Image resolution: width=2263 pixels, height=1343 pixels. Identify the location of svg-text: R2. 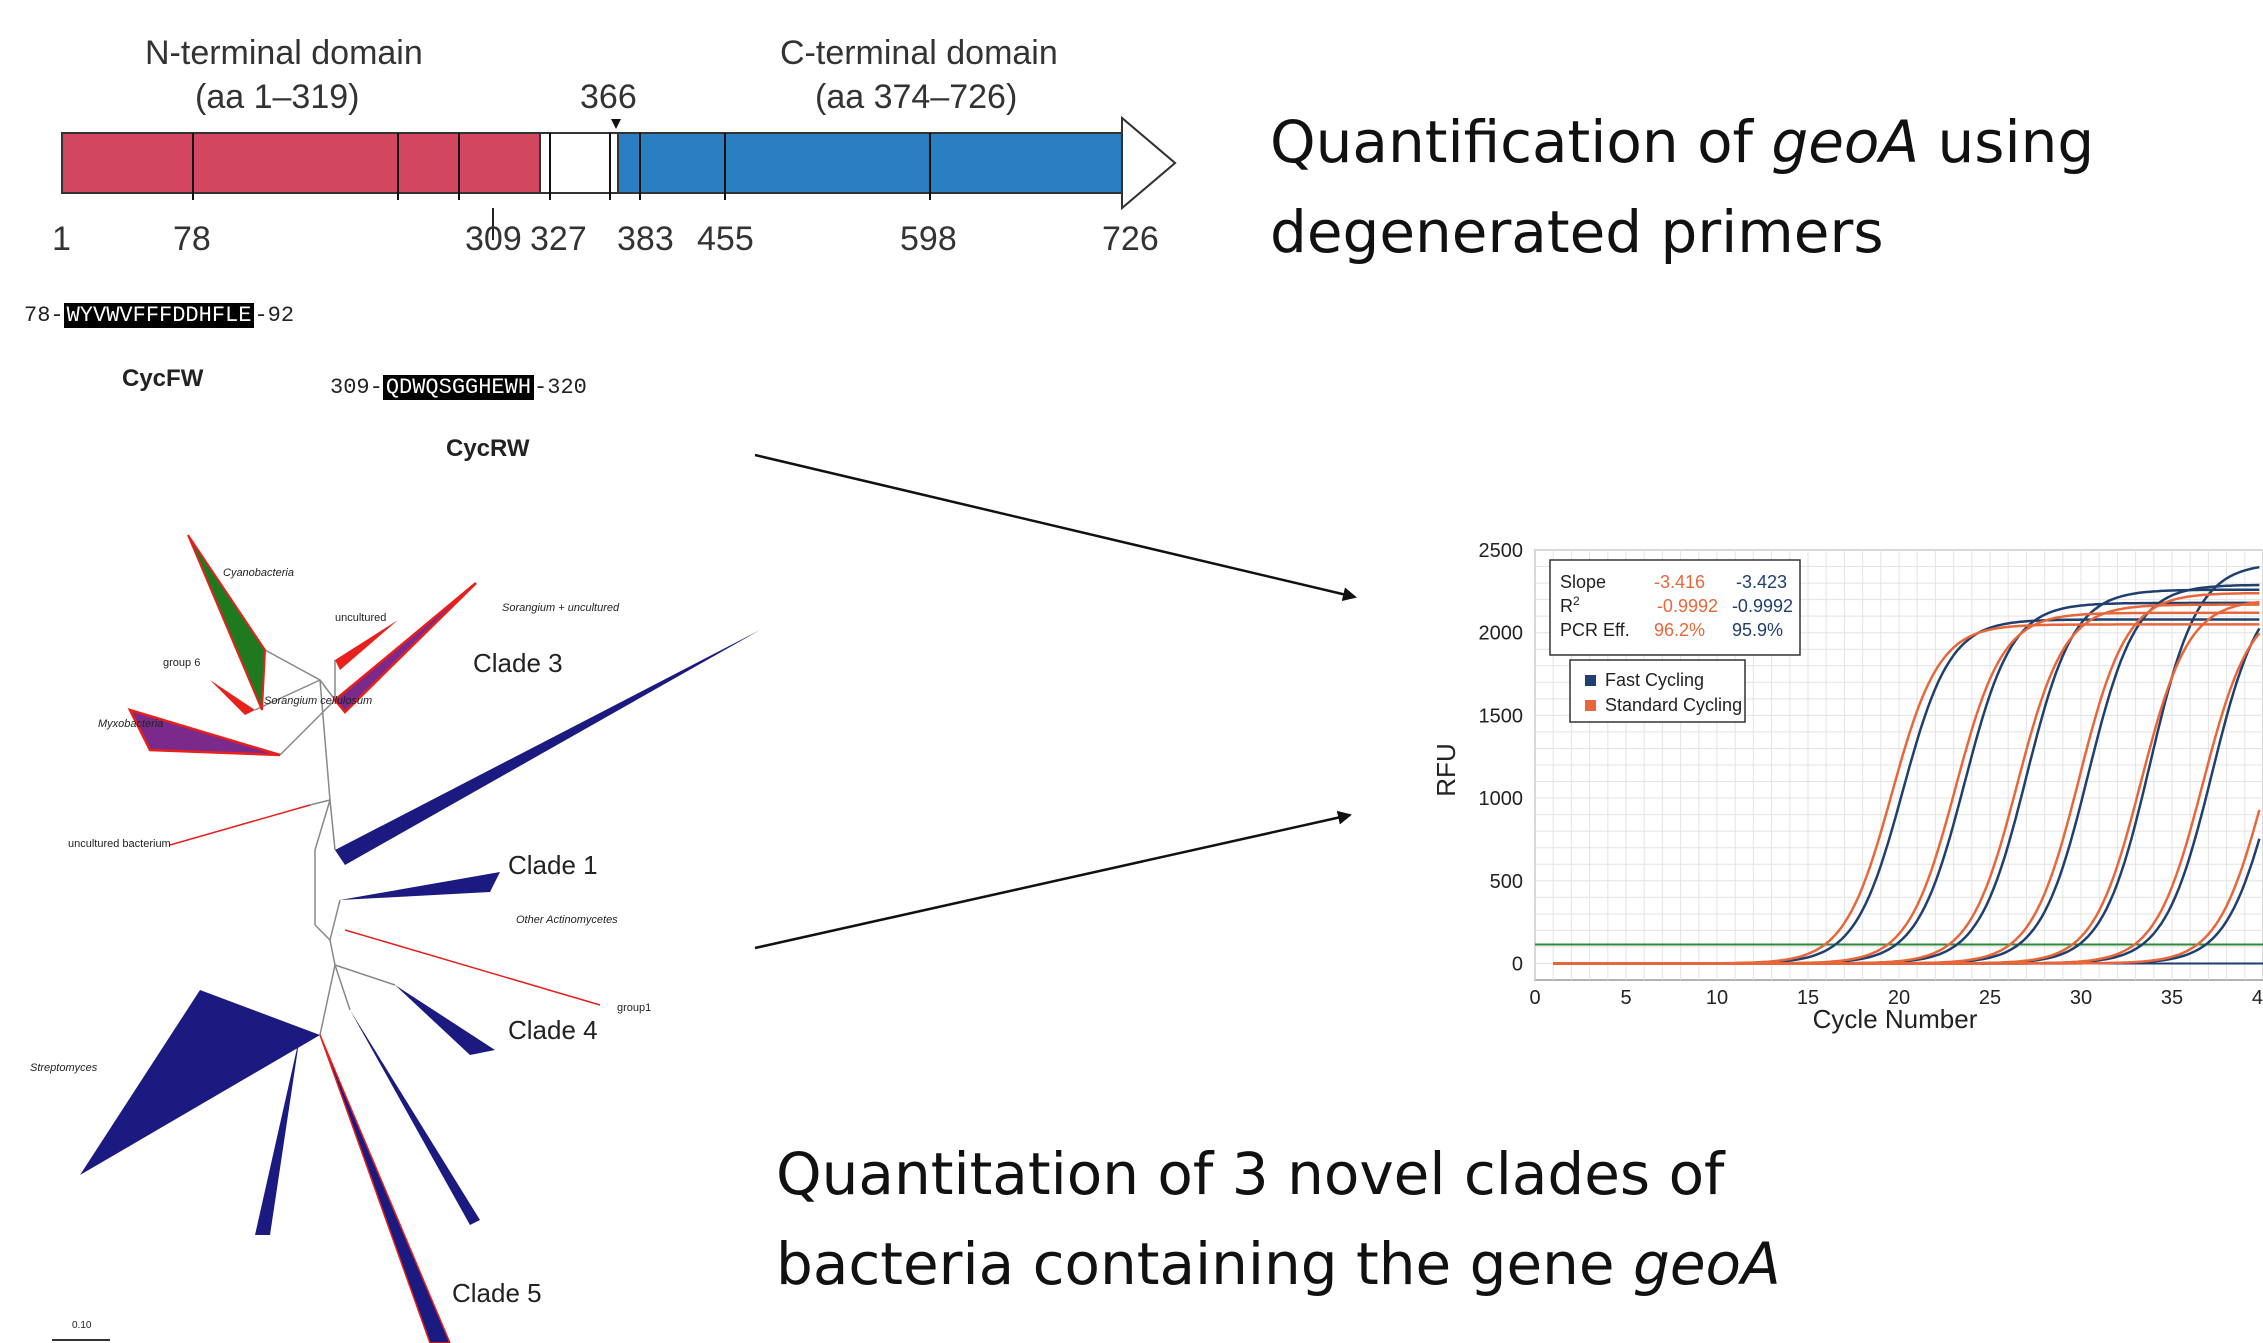
(1570, 605).